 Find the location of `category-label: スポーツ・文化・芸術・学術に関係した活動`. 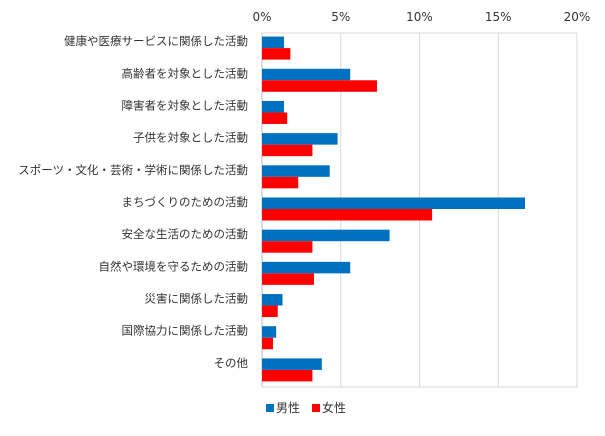

category-label: スポーツ・文化・芸術・学術に関係した活動 is located at coordinates (133, 170).